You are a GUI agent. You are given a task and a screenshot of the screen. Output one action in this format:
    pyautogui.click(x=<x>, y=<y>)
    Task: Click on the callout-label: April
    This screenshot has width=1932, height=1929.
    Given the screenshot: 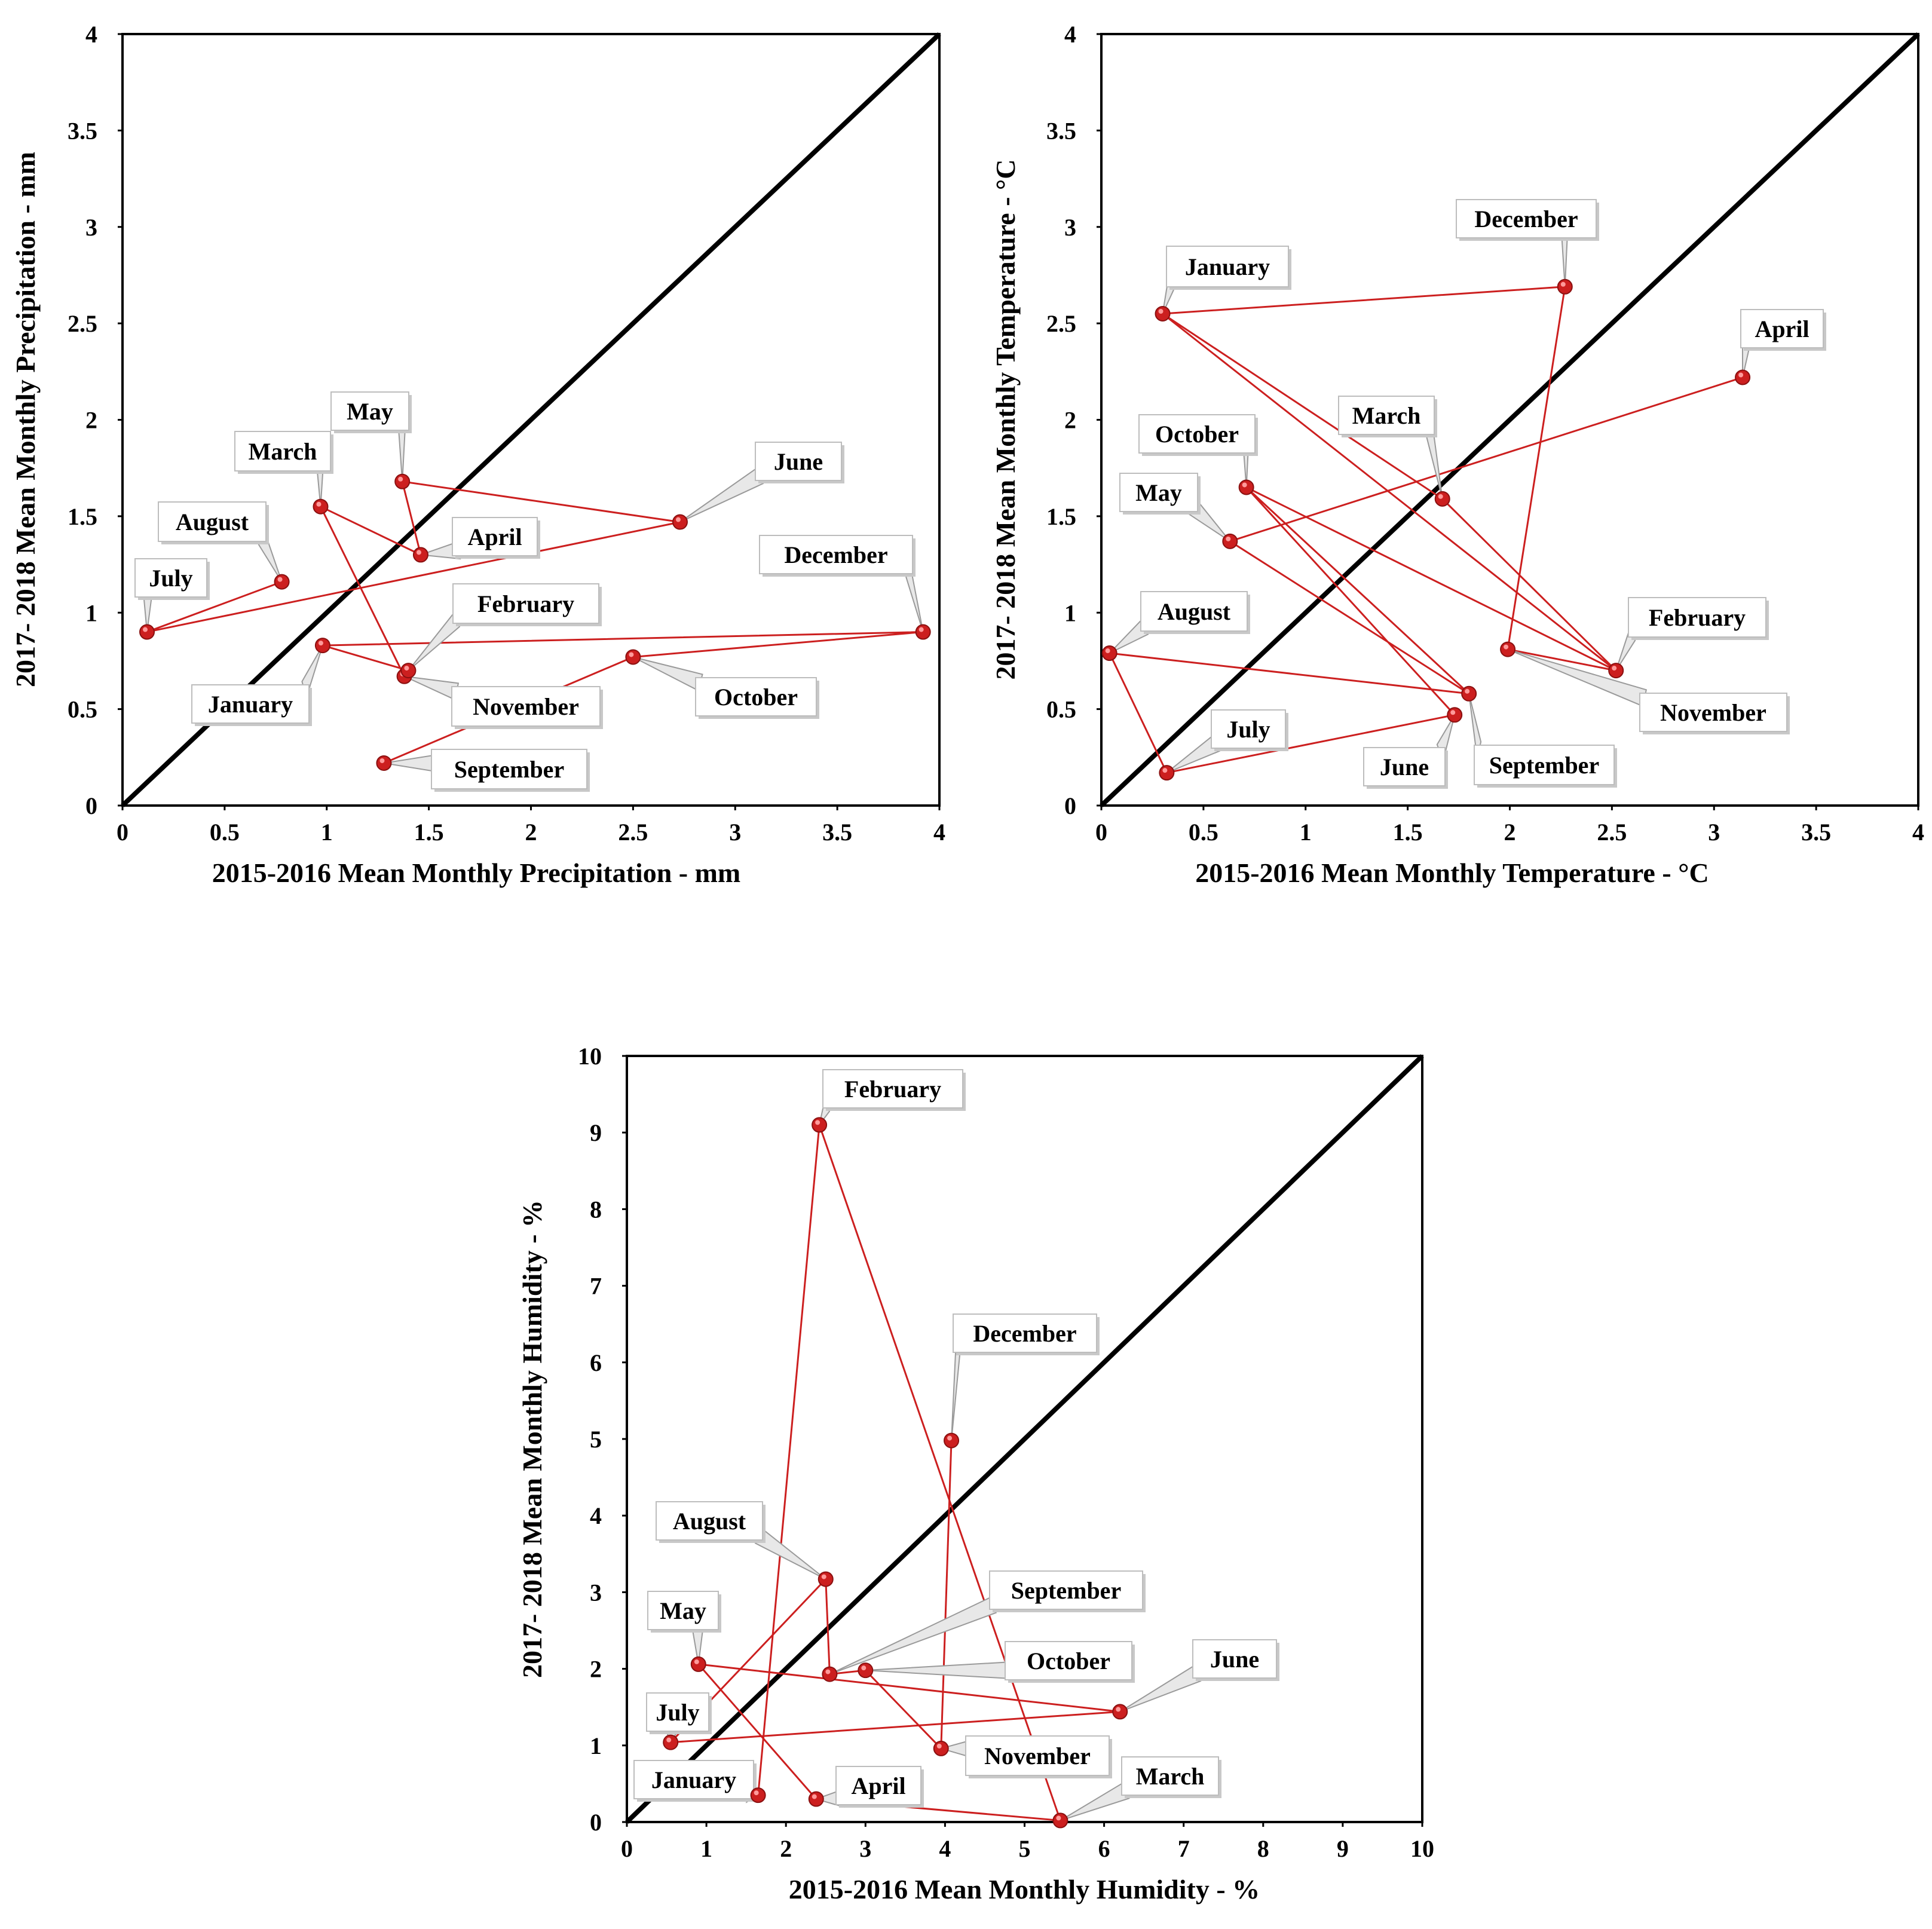 What is the action you would take?
    pyautogui.click(x=878, y=1785)
    